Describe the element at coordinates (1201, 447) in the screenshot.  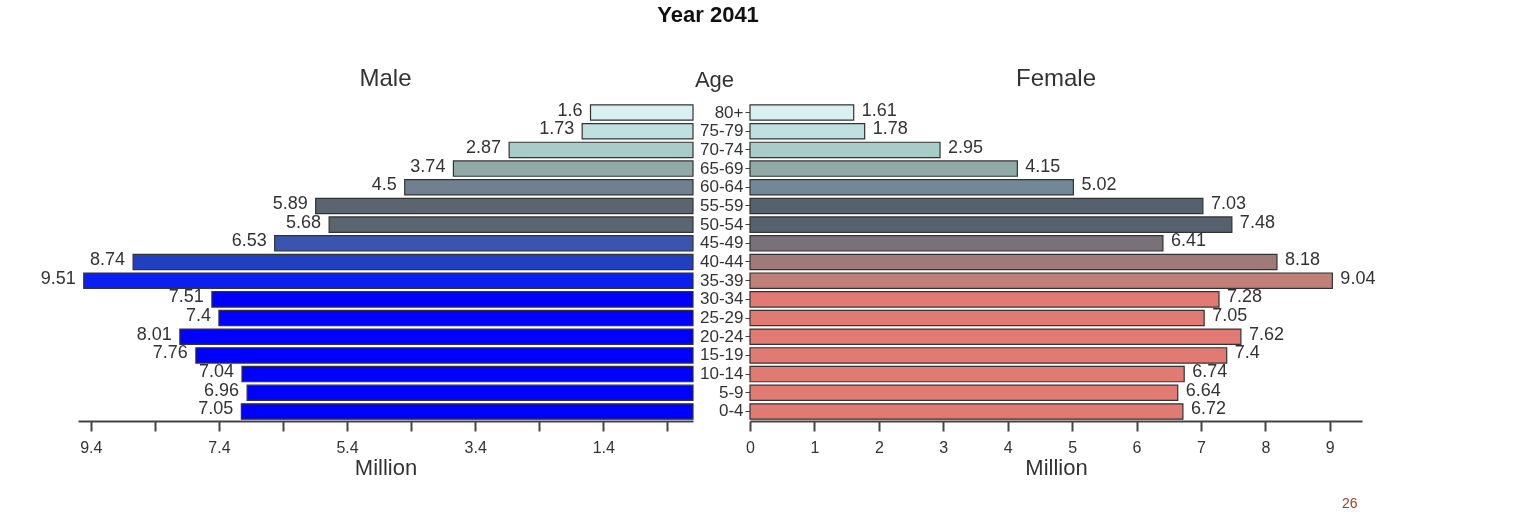
I see `x-tick-label: 7` at that location.